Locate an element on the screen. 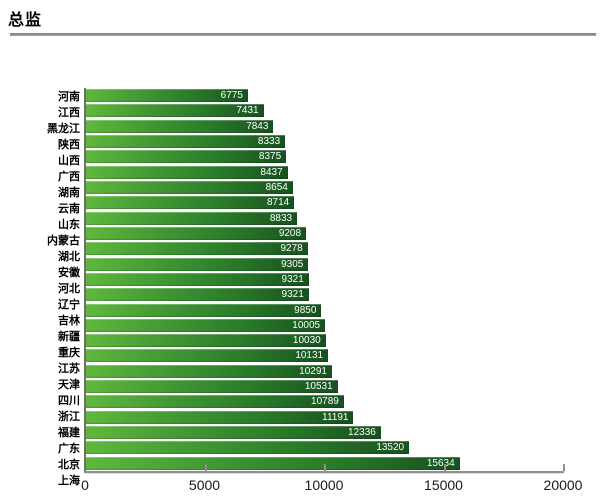  bar-row: 7431 is located at coordinates (325, 110).